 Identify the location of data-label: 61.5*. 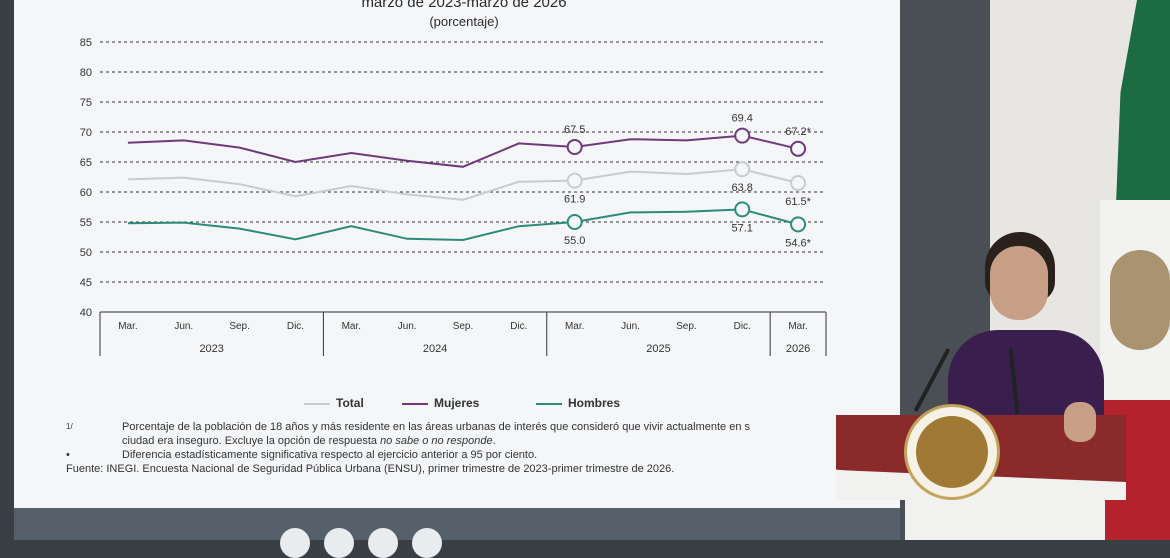
(798, 202).